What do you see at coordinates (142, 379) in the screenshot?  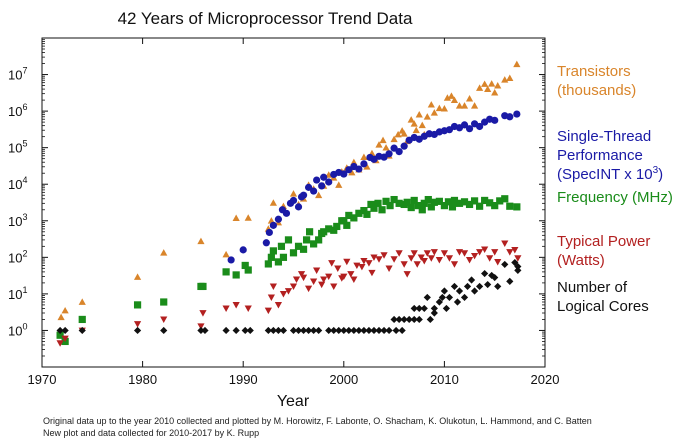 I see `x-tick-label: 1980` at bounding box center [142, 379].